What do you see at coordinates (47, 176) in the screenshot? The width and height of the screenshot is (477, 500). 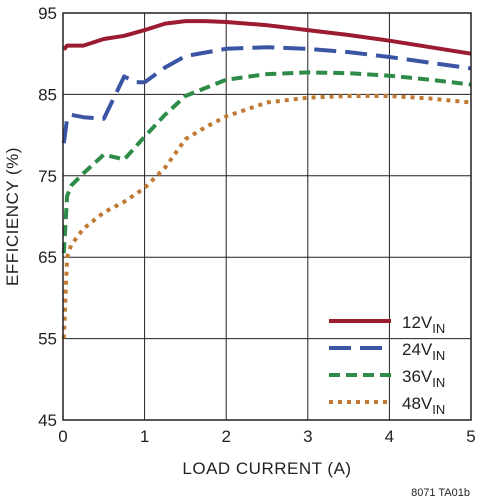 I see `y-tick-label: 75` at bounding box center [47, 176].